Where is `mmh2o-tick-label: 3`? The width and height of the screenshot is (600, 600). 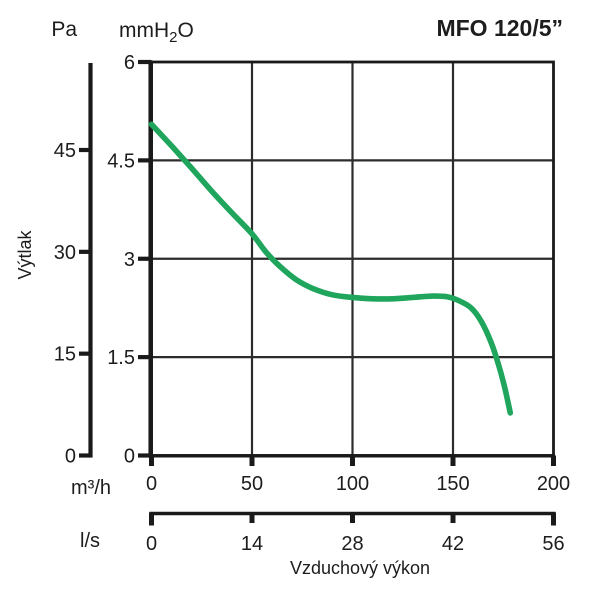
mmh2o-tick-label: 3 is located at coordinates (129, 260).